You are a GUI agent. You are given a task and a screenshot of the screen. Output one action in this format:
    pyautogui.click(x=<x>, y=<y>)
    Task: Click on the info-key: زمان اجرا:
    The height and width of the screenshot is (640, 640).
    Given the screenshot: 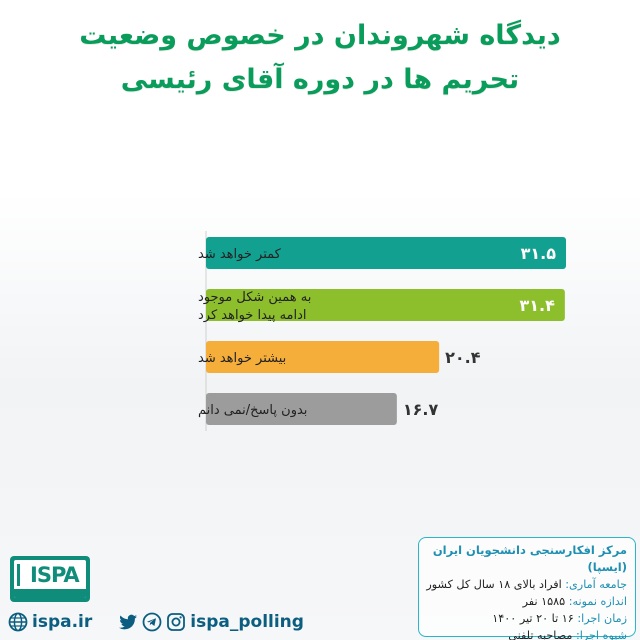 What is the action you would take?
    pyautogui.click(x=602, y=618)
    